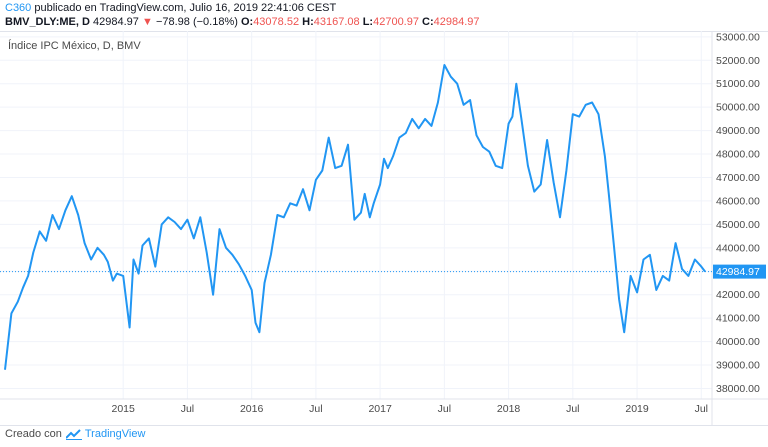 The image size is (768, 447). I want to click on high-value: 43167.08, so click(336, 22).